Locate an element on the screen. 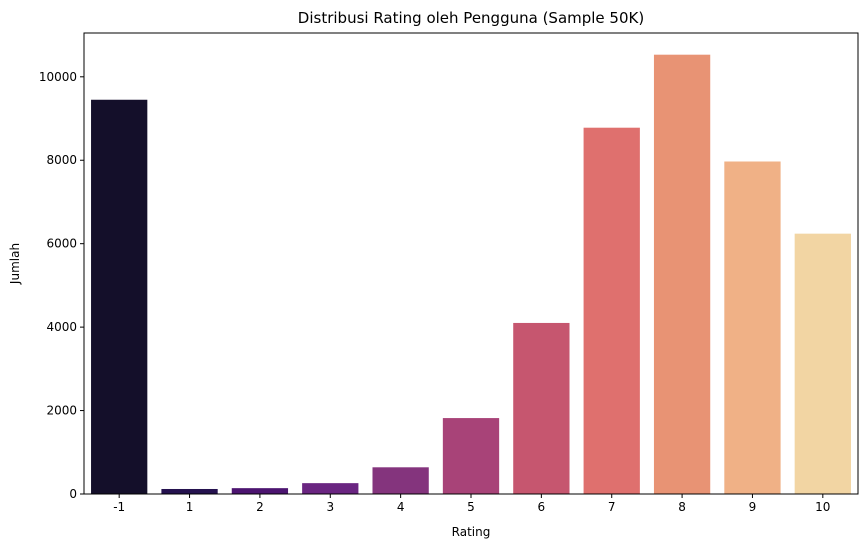 The height and width of the screenshot is (547, 868). y-tick-label: 4000 is located at coordinates (61, 327).